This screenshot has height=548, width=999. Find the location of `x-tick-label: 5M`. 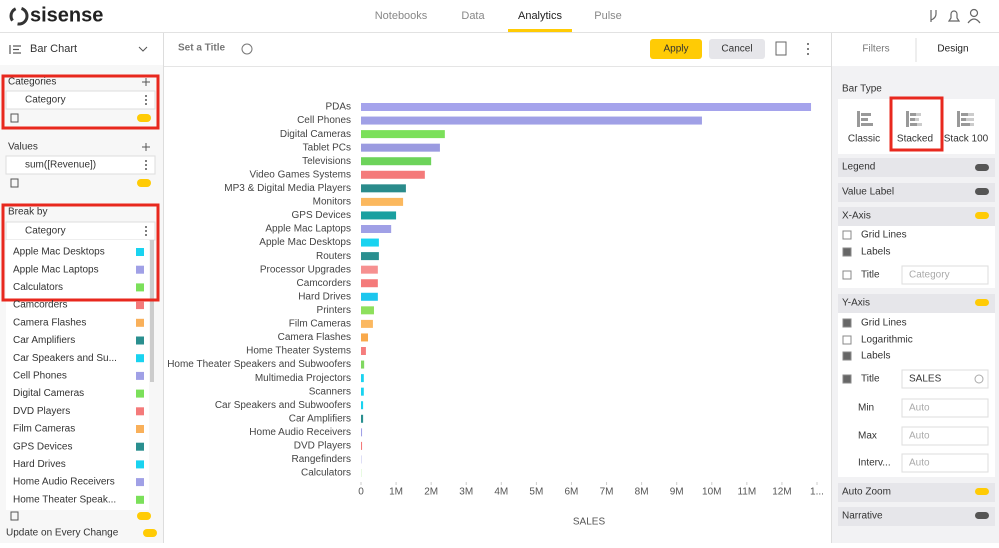

x-tick-label: 5M is located at coordinates (536, 492).